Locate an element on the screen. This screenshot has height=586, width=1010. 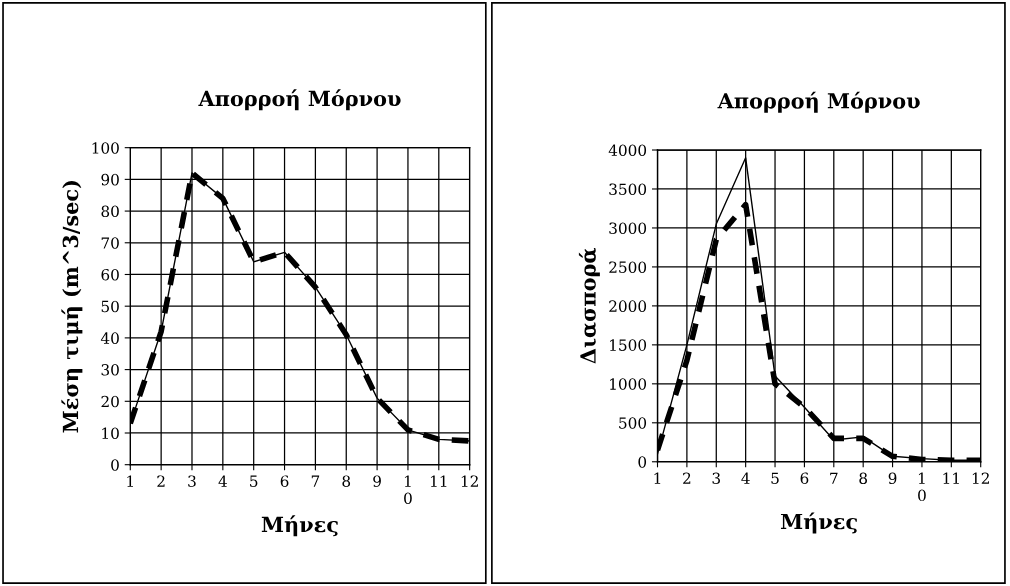
y-tick-label: 500 is located at coordinates (633, 423).